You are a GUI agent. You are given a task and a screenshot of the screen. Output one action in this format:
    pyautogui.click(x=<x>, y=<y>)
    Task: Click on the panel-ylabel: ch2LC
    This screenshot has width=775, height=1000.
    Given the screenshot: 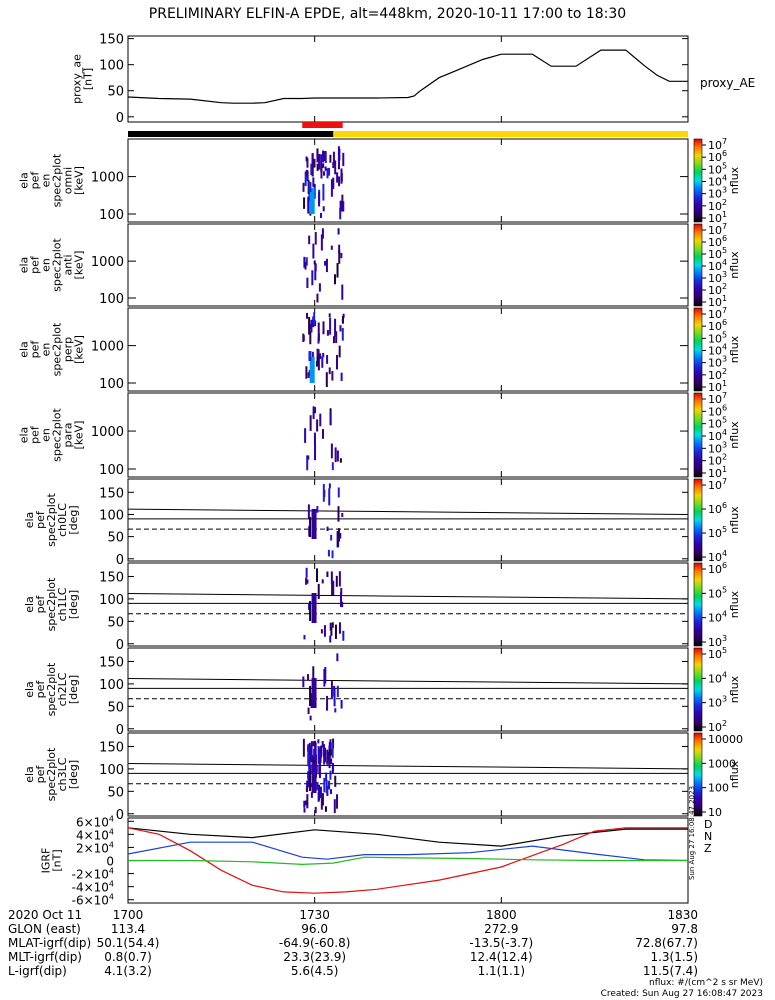 What is the action you would take?
    pyautogui.click(x=62, y=689)
    